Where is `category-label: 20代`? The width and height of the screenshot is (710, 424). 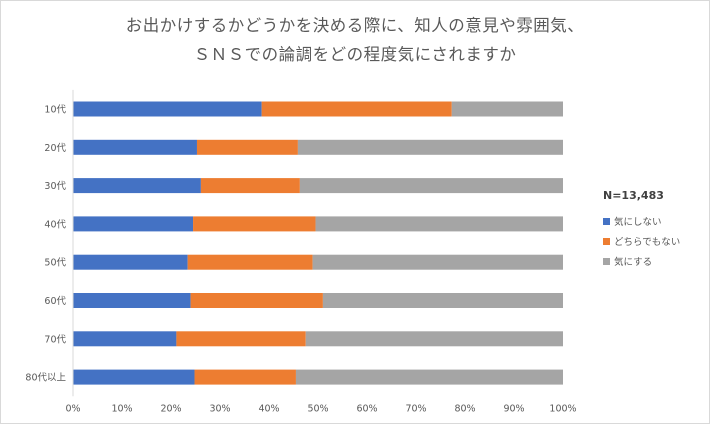
category-label: 20代 is located at coordinates (55, 148).